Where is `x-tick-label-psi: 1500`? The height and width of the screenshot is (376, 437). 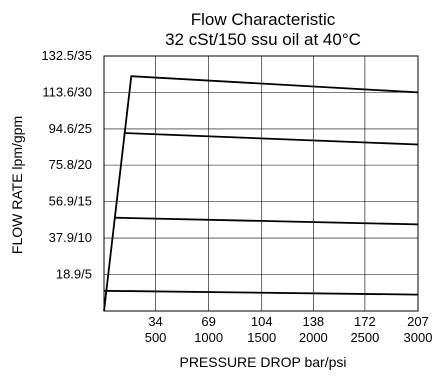
x-tick-label-psi: 1500 is located at coordinates (261, 337).